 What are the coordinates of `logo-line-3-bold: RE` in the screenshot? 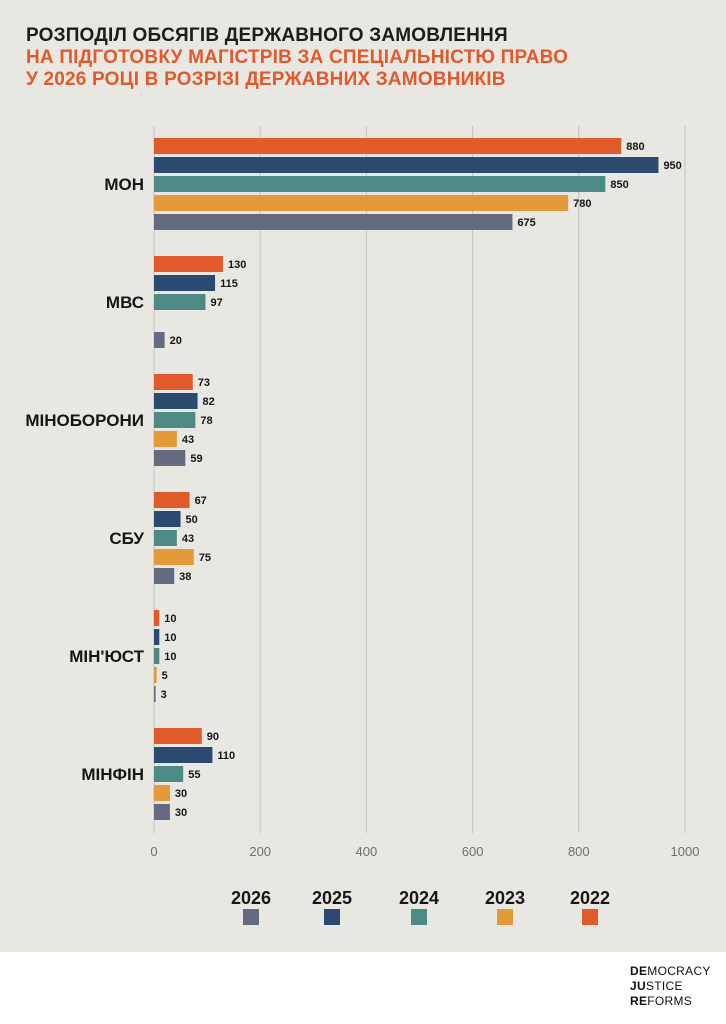 It's located at (639, 1001).